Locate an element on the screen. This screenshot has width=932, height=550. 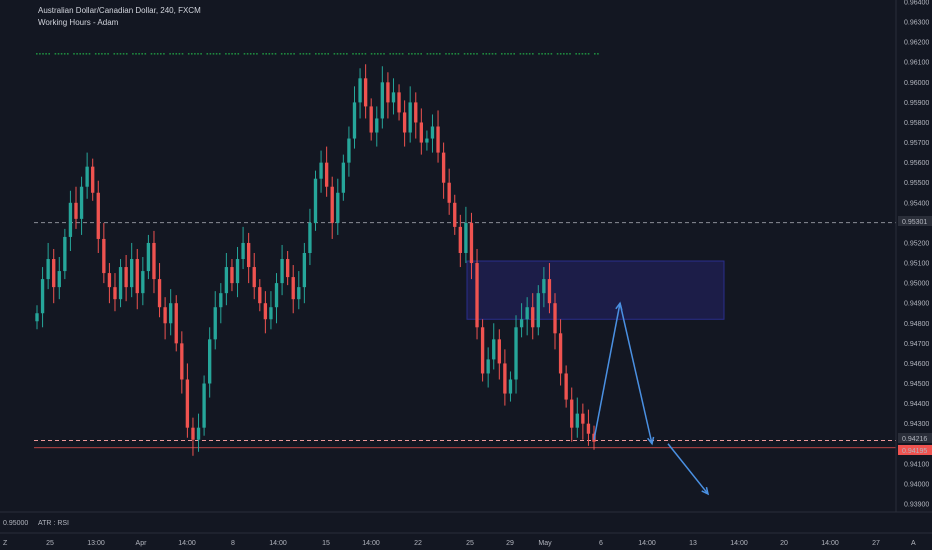
supply-zone-rectangle is located at coordinates (595, 290).